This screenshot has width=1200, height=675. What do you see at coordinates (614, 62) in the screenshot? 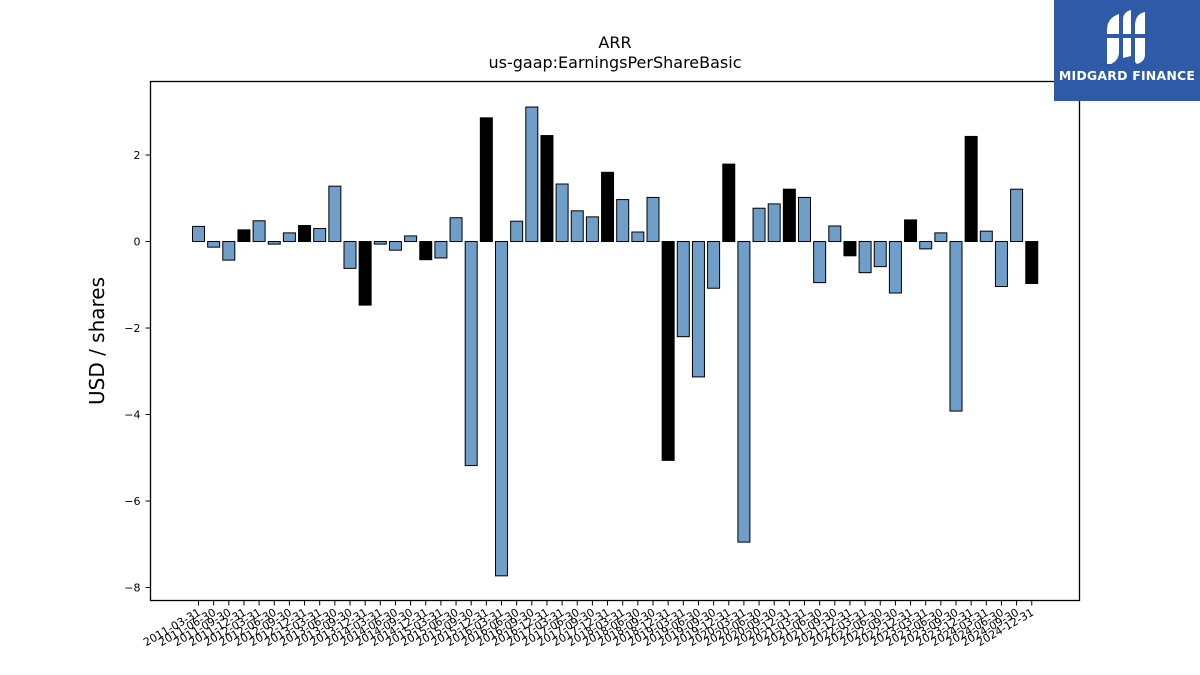
I see `chart-subtitle: us-gaap:EarningsPerShareBasic` at bounding box center [614, 62].